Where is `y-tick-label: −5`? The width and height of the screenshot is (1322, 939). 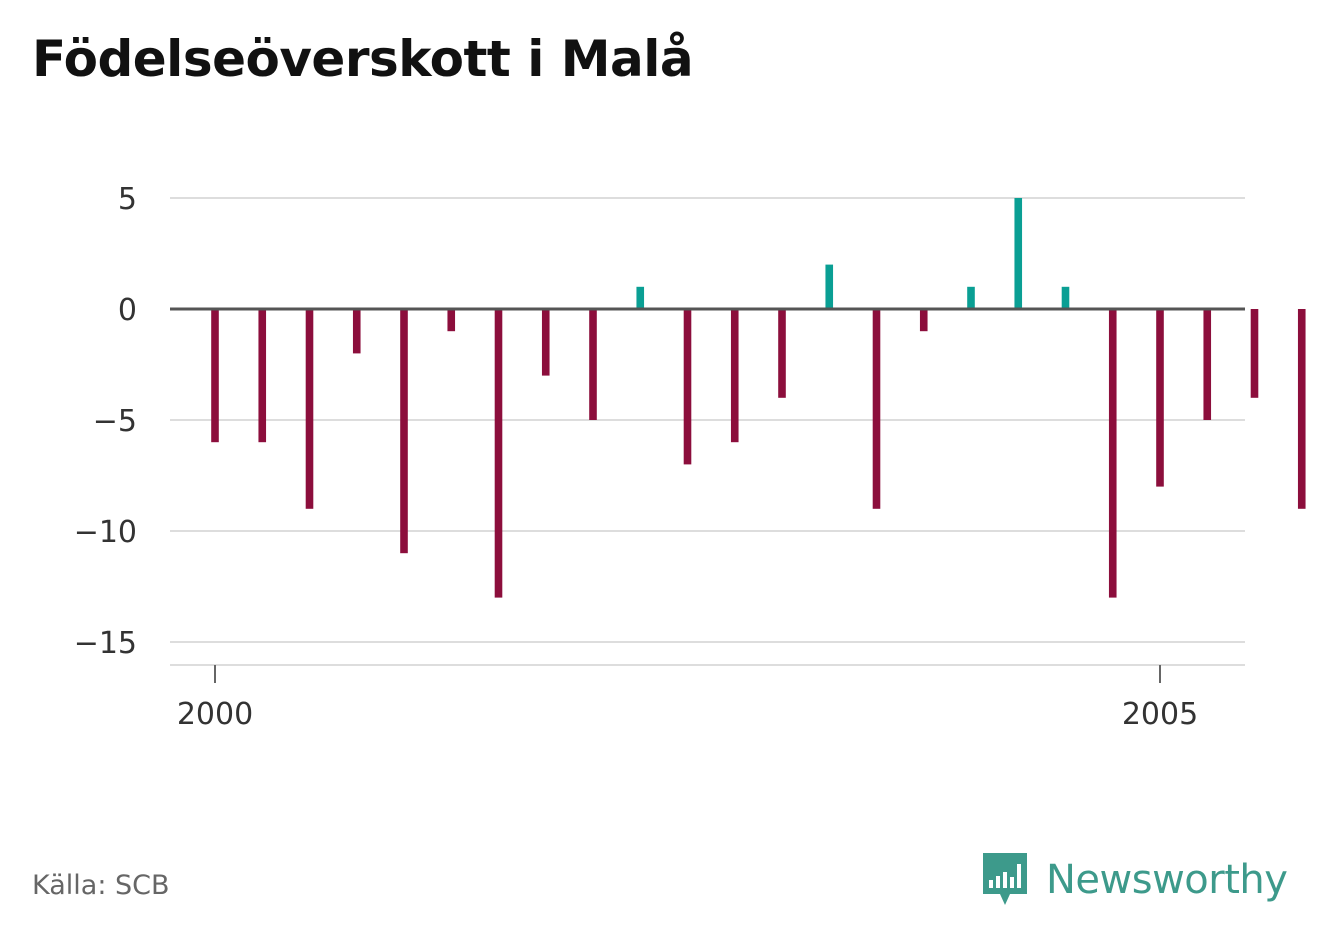
y-tick-label: −5 is located at coordinates (115, 421).